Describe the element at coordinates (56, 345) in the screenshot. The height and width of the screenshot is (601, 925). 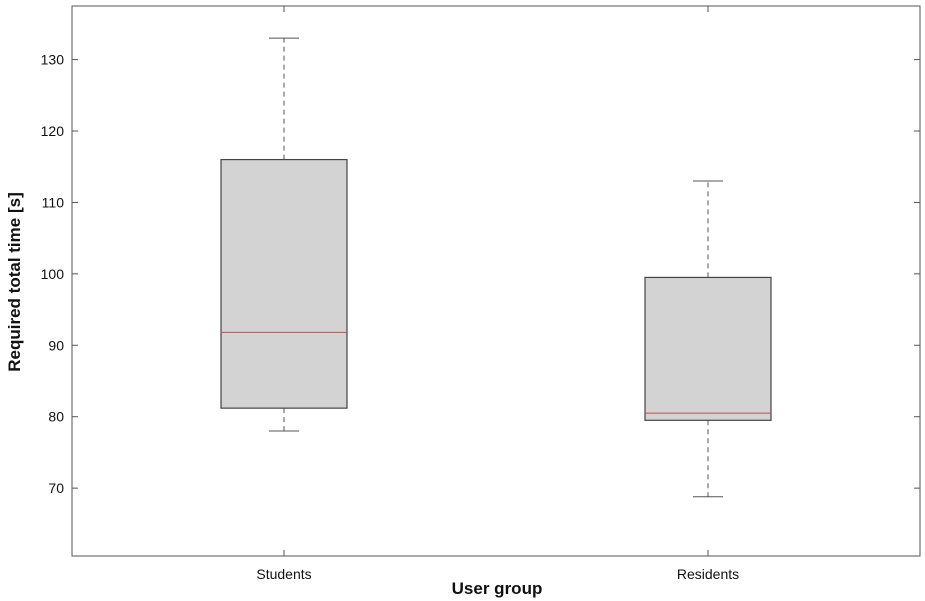
I see `y-tick-label: 90` at that location.